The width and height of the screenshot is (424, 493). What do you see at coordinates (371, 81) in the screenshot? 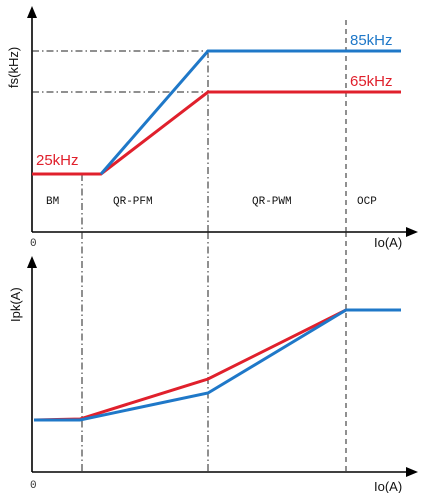
I see `annotation-65khz: 65kHz` at bounding box center [371, 81].